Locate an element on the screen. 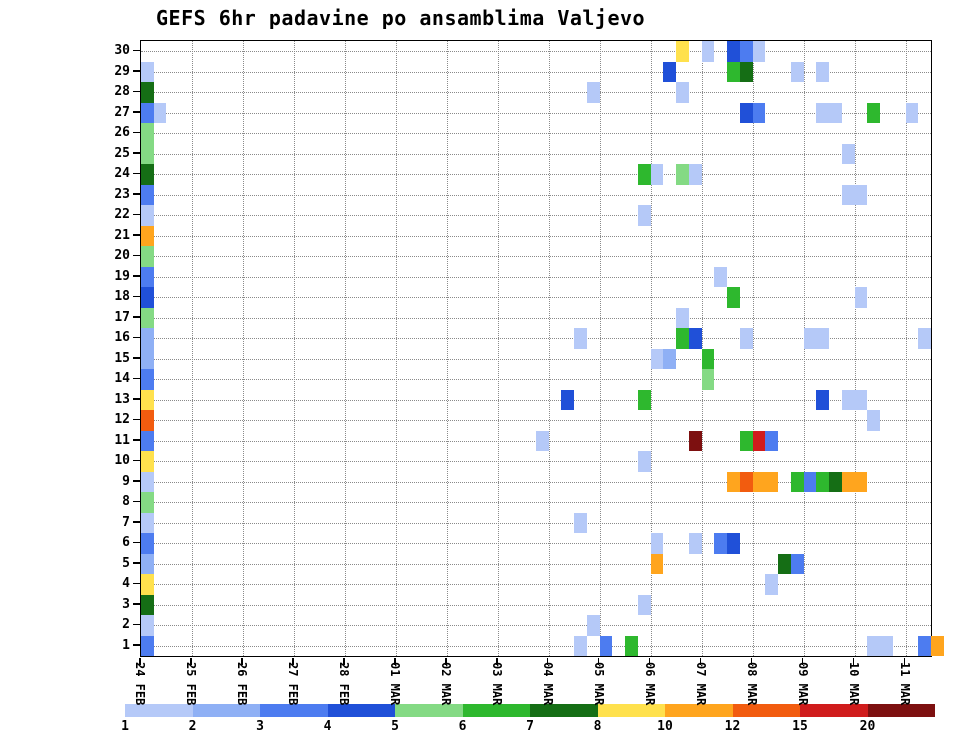 The width and height of the screenshot is (960, 742). x-axis-label: 26 FEB is located at coordinates (241, 684).